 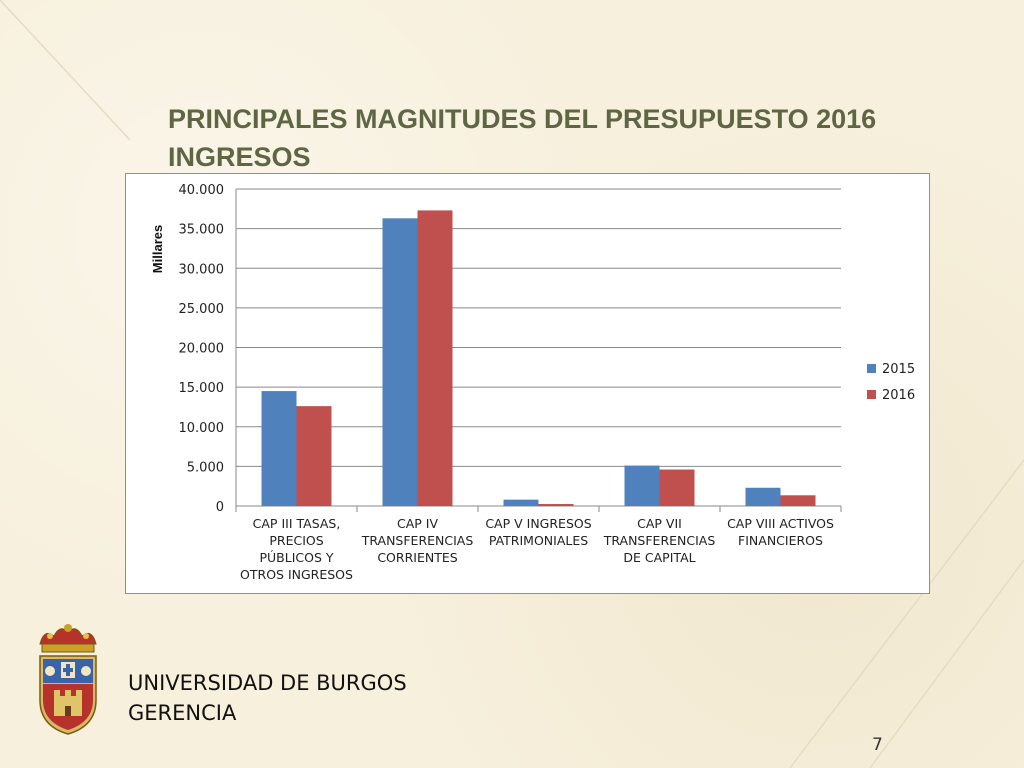 I want to click on x-tick-label: CAP VIII ACTIVOS FINANCIEROS, so click(x=780, y=532).